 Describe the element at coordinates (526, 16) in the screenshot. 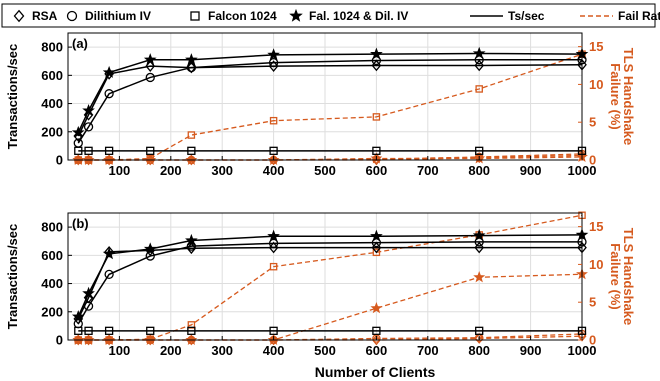

I see `legend-label-ts-sec: Ts/sec` at that location.